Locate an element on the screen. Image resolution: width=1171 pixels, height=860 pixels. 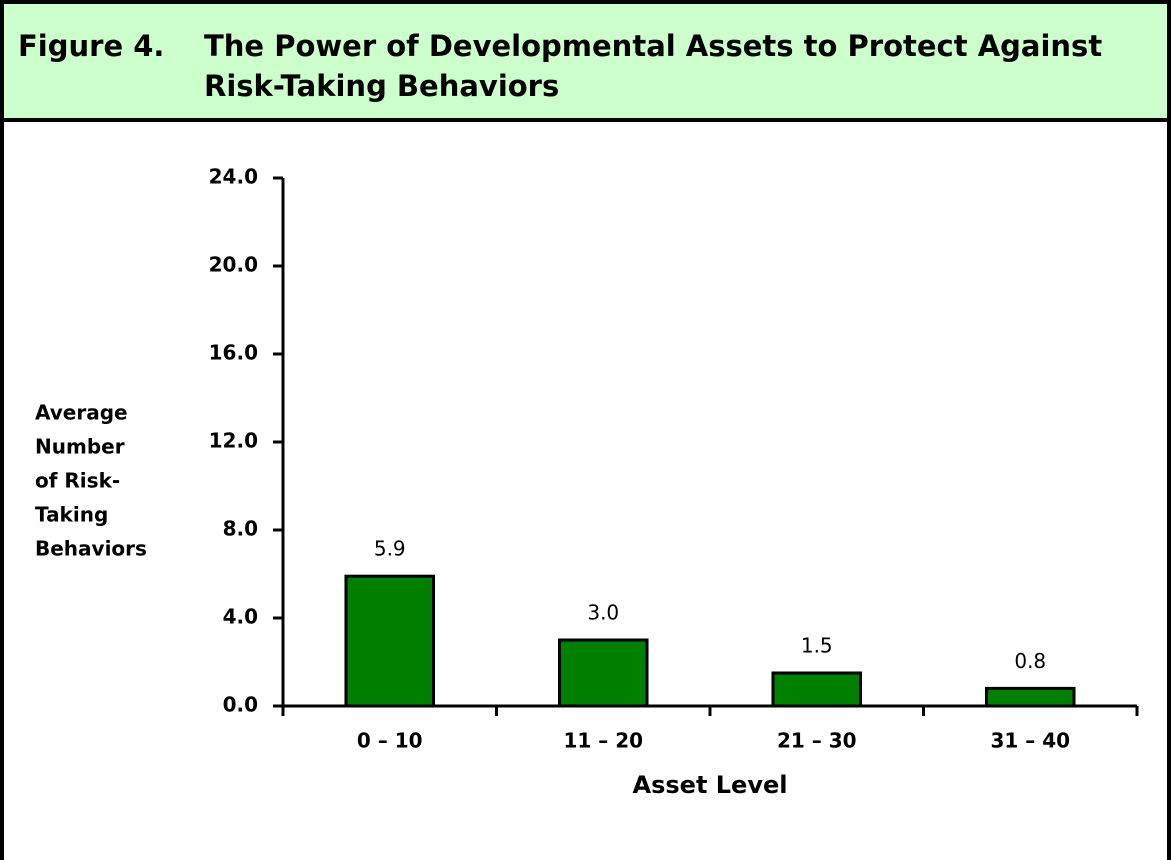
y-tick-label: 4.0 is located at coordinates (240, 617).